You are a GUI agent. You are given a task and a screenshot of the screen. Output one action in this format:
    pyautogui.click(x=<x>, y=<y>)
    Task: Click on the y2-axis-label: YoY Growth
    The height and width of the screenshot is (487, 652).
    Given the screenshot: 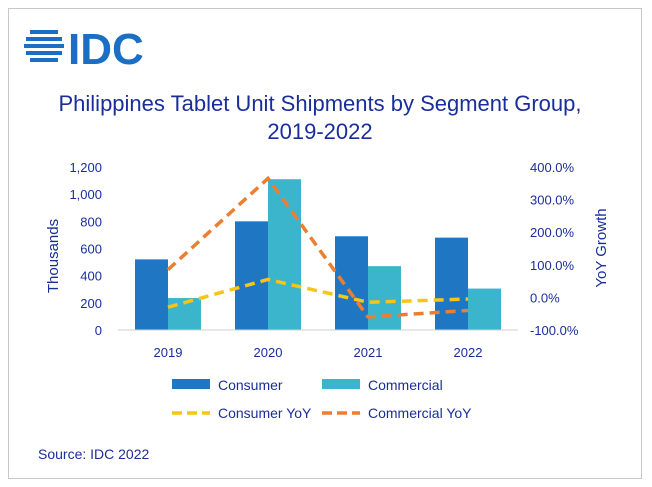 What is the action you would take?
    pyautogui.click(x=601, y=247)
    